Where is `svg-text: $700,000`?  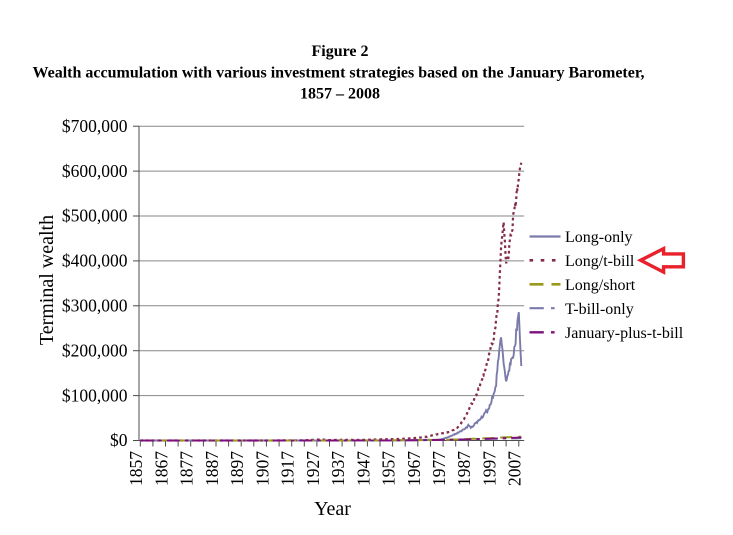 svg-text: $700,000 is located at coordinates (95, 126).